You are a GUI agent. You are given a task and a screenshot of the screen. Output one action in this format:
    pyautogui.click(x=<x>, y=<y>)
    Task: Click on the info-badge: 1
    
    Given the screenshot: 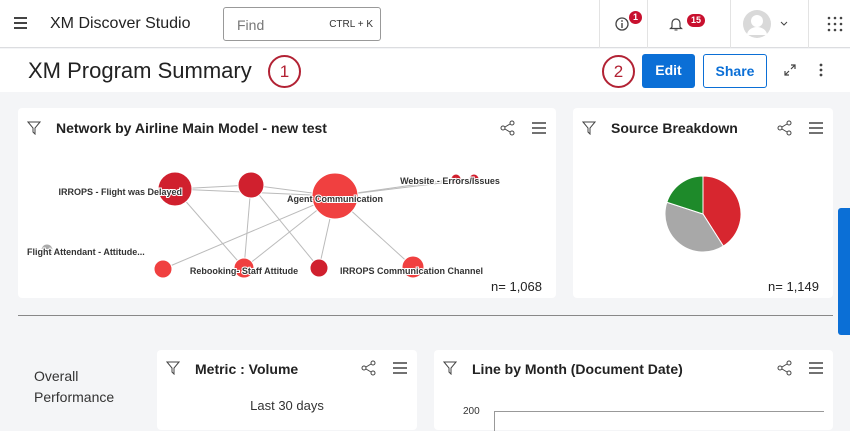 What is the action you would take?
    pyautogui.click(x=636, y=17)
    